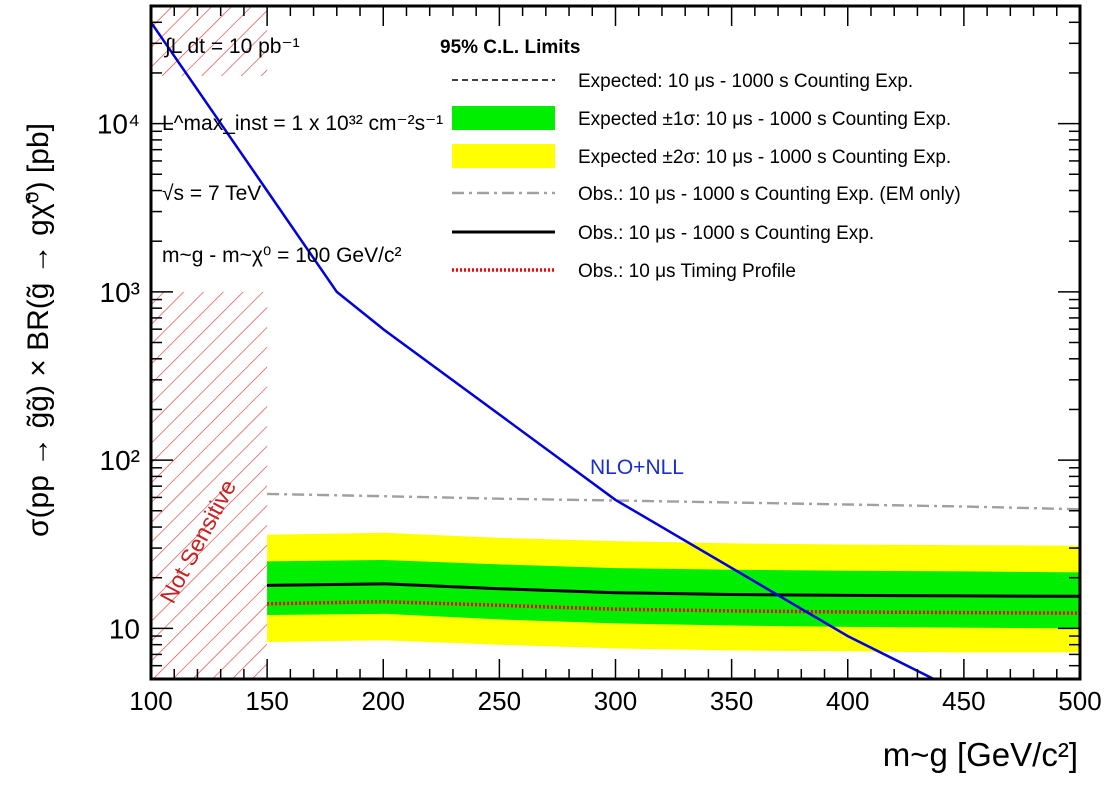  Describe the element at coordinates (673, 590) in the screenshot. I see `expected-line` at that location.